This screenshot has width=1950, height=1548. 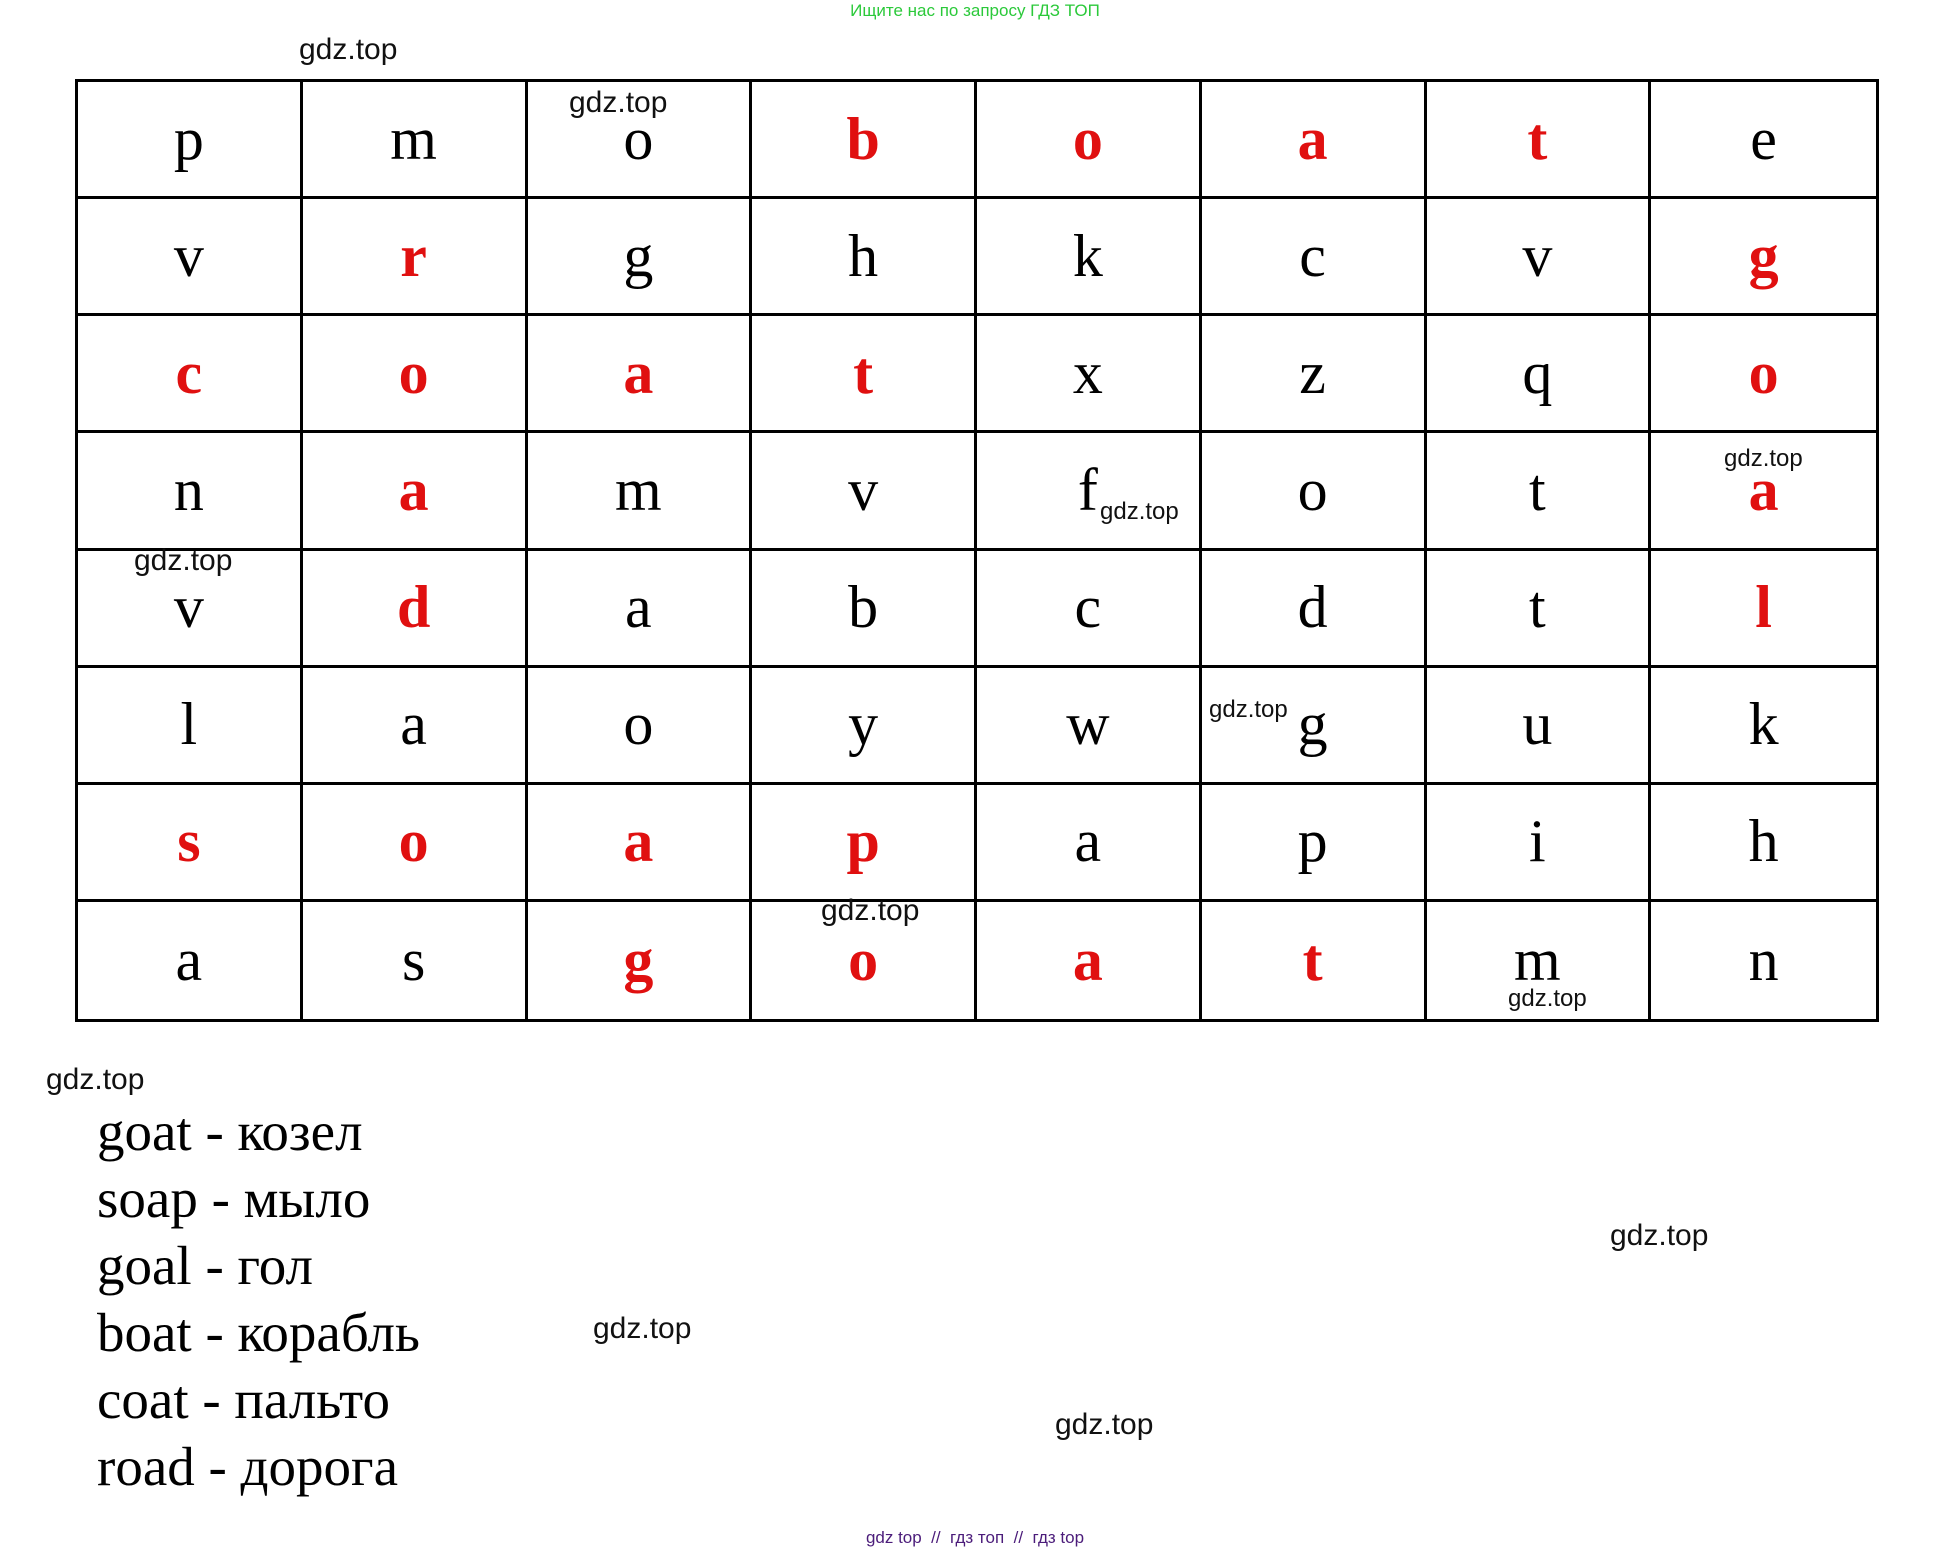 I want to click on word-translation: soap - мыло, so click(x=234, y=1198).